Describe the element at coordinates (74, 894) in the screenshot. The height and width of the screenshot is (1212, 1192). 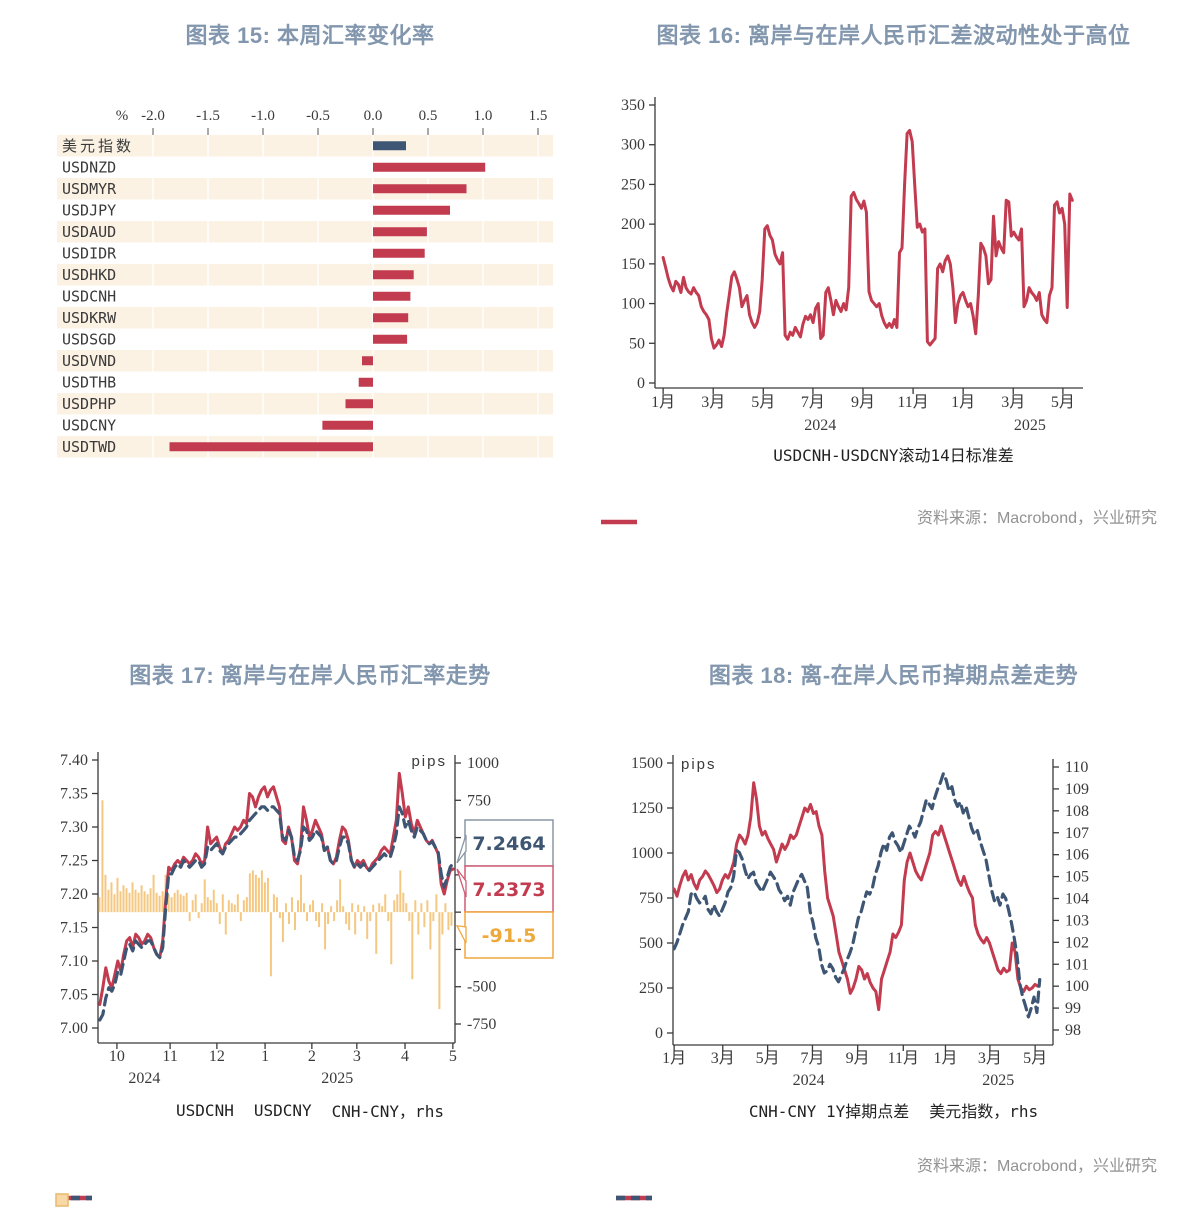
I see `axis-tick-label: 7.20` at that location.